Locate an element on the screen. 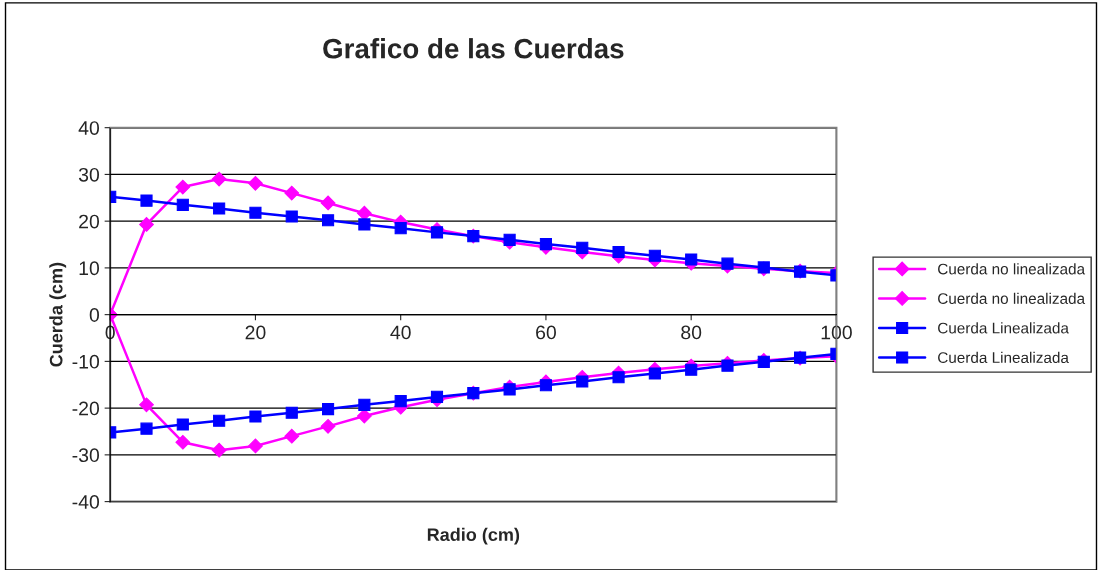  y-tick-label: 10 is located at coordinates (89, 268).